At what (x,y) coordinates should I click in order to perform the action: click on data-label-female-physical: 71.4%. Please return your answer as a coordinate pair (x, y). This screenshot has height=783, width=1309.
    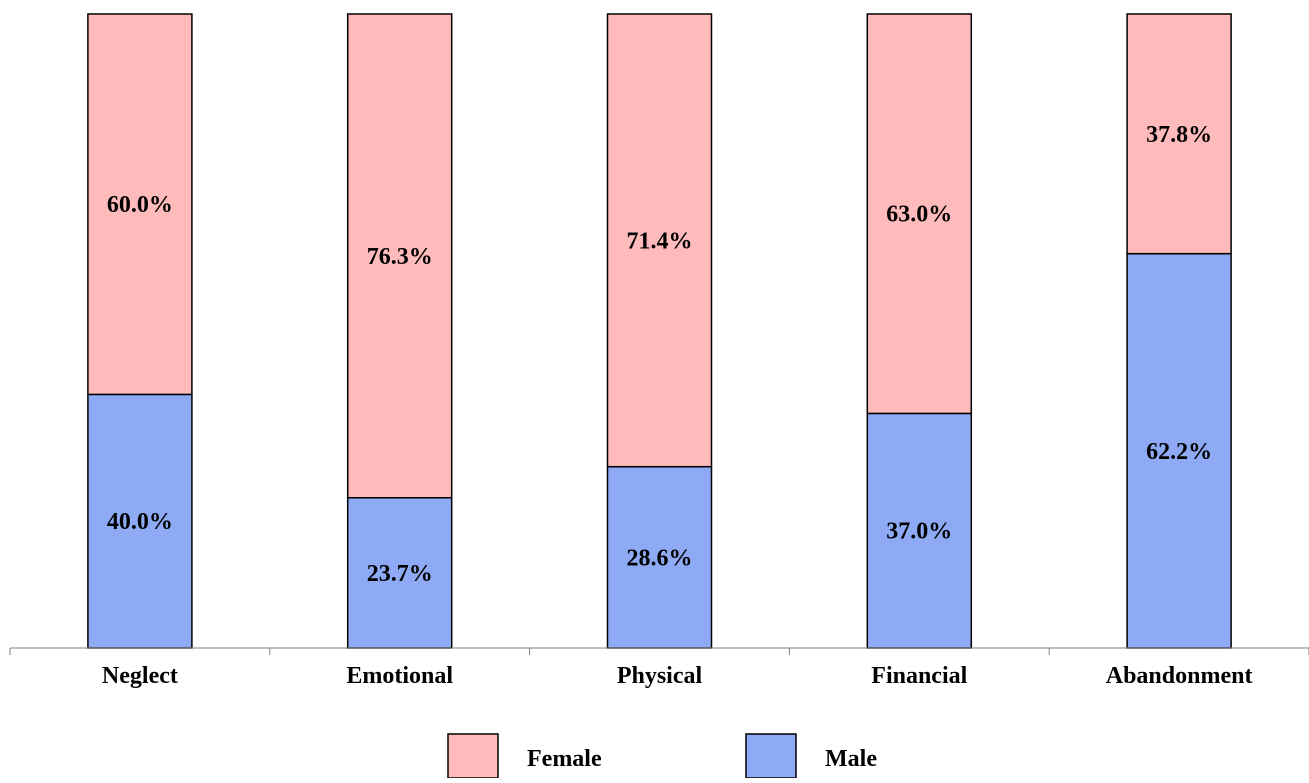
    Looking at the image, I should click on (660, 241).